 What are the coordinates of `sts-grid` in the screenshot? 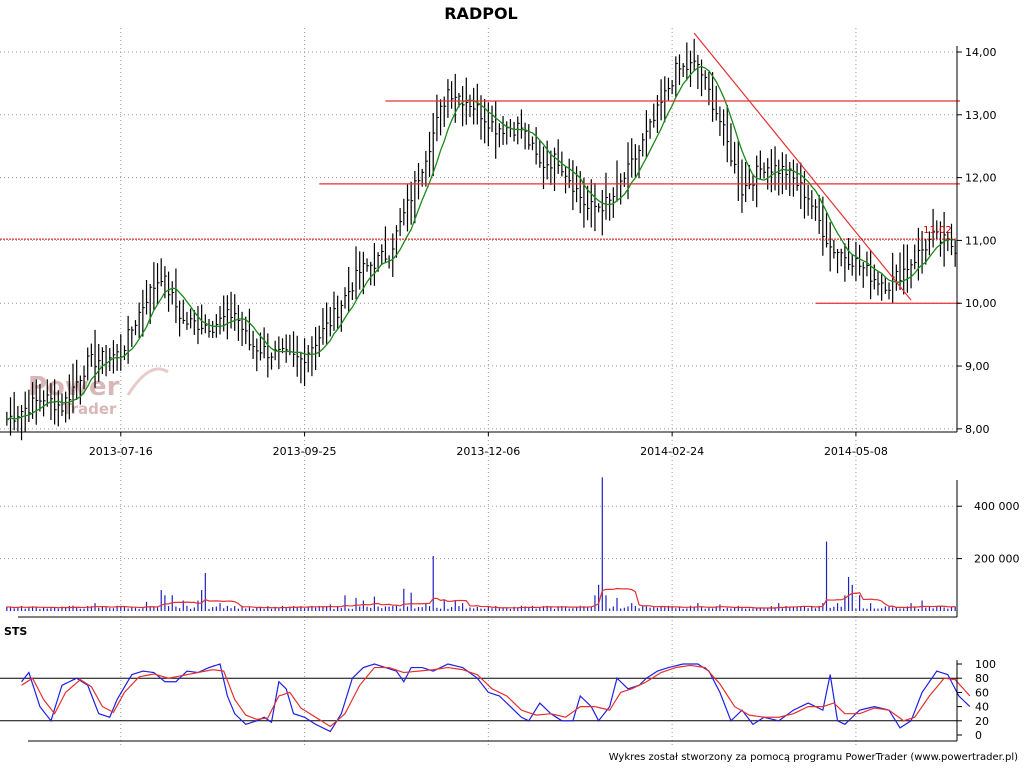 It's located at (478, 699).